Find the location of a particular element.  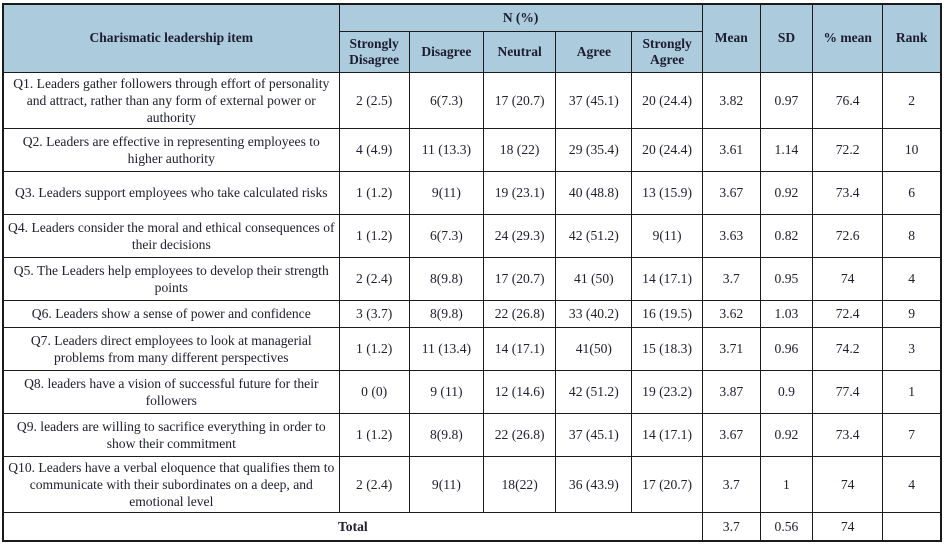

rank-cell: 8 is located at coordinates (912, 235).